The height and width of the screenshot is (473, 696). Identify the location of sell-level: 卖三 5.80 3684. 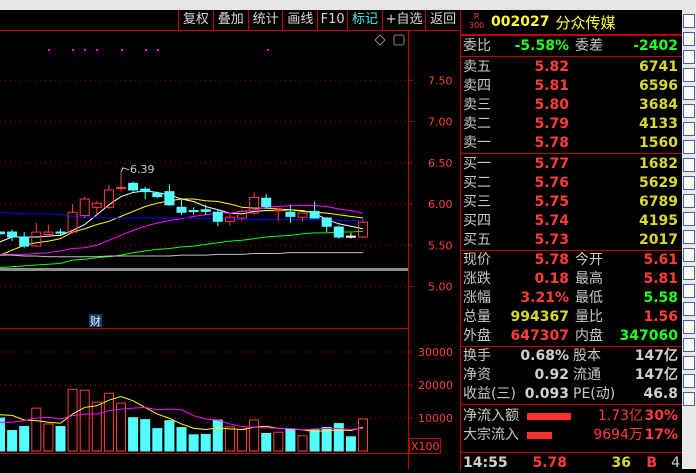
(571, 105).